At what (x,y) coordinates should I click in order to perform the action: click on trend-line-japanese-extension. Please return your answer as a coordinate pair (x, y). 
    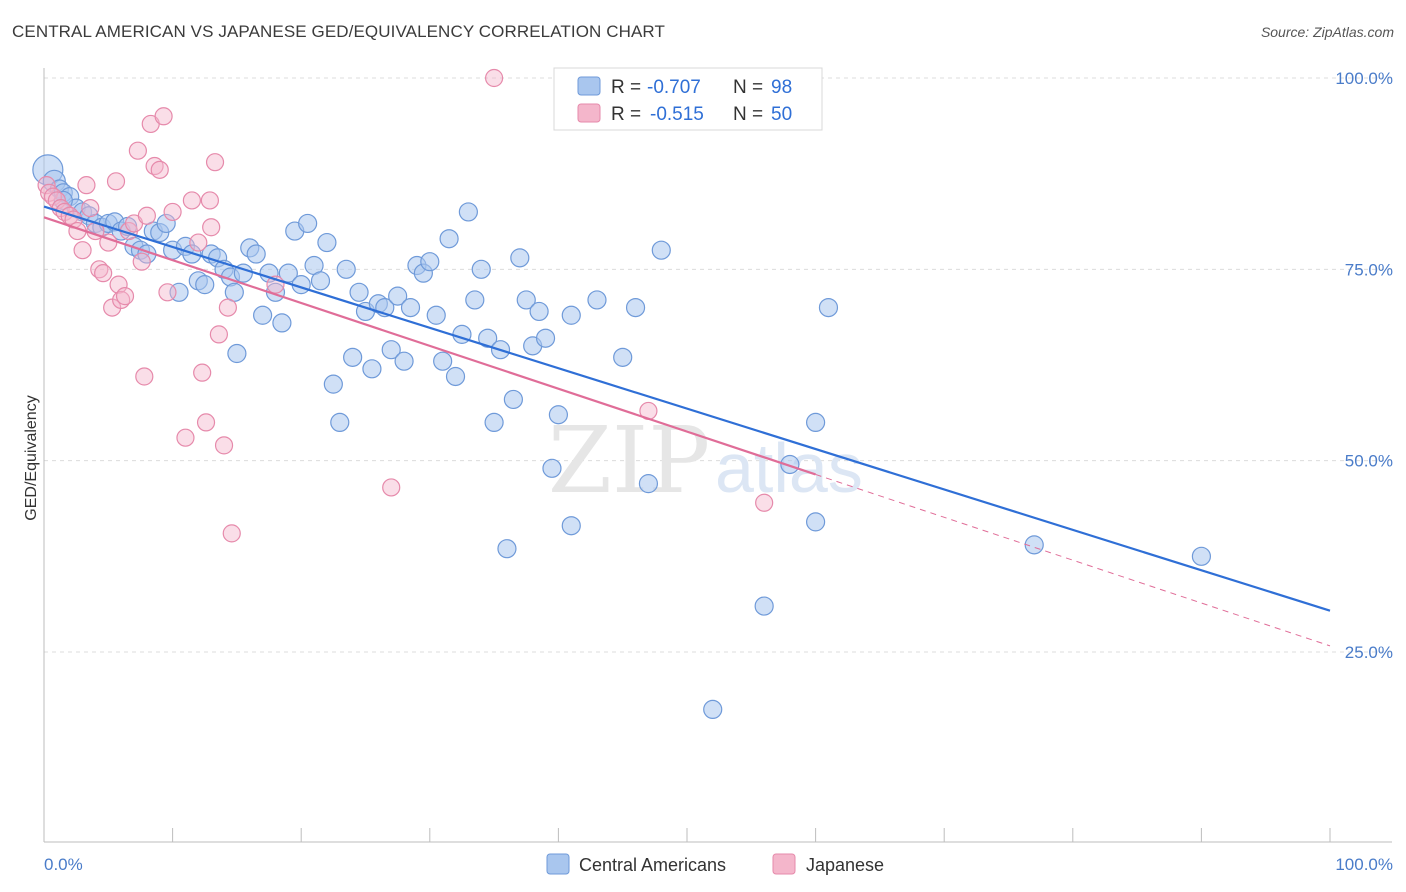
    Looking at the image, I should click on (1073, 560).